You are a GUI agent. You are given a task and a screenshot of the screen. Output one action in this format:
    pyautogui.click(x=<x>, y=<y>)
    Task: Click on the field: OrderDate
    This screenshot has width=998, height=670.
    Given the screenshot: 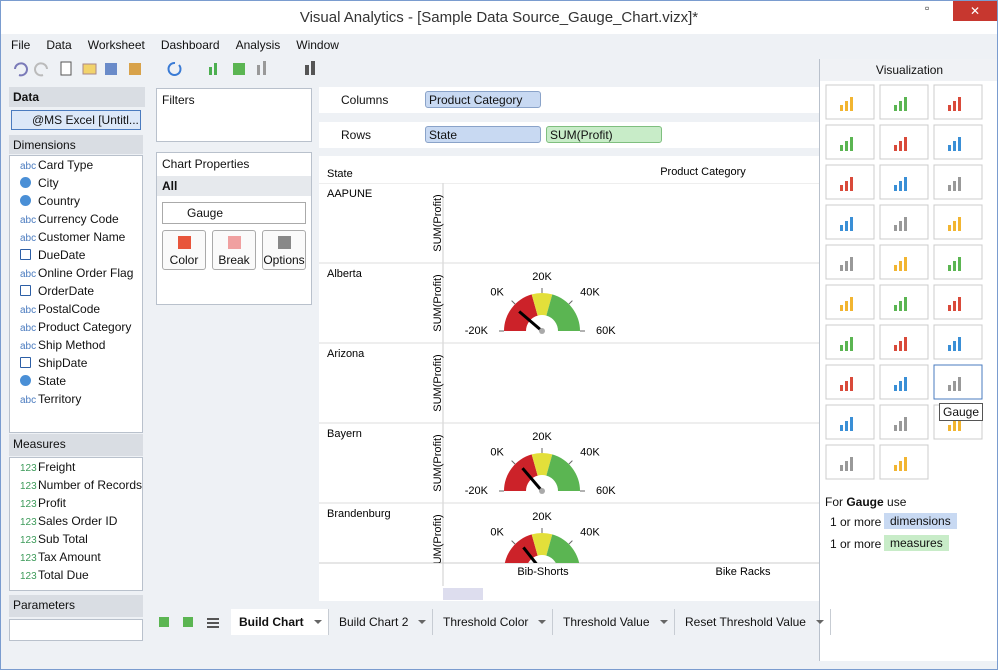 What is the action you would take?
    pyautogui.click(x=57, y=291)
    